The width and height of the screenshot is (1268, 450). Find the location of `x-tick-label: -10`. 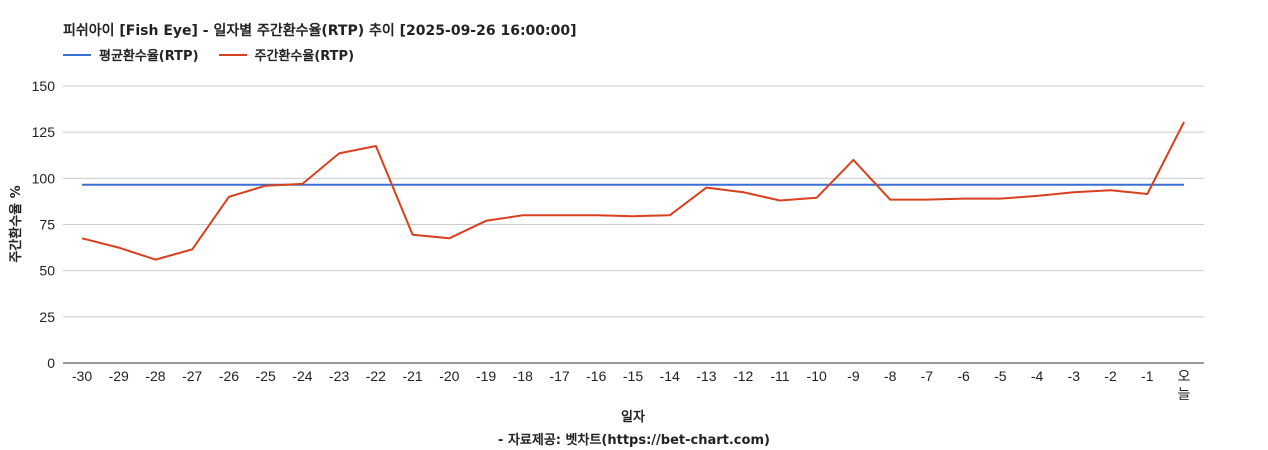

x-tick-label: -10 is located at coordinates (817, 376).